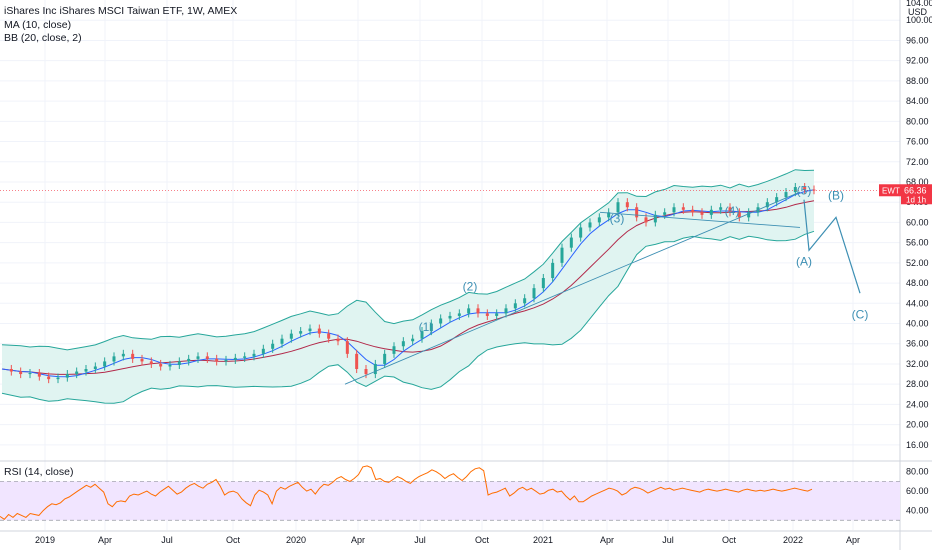  I want to click on wave-label-5: (A), so click(804, 261).